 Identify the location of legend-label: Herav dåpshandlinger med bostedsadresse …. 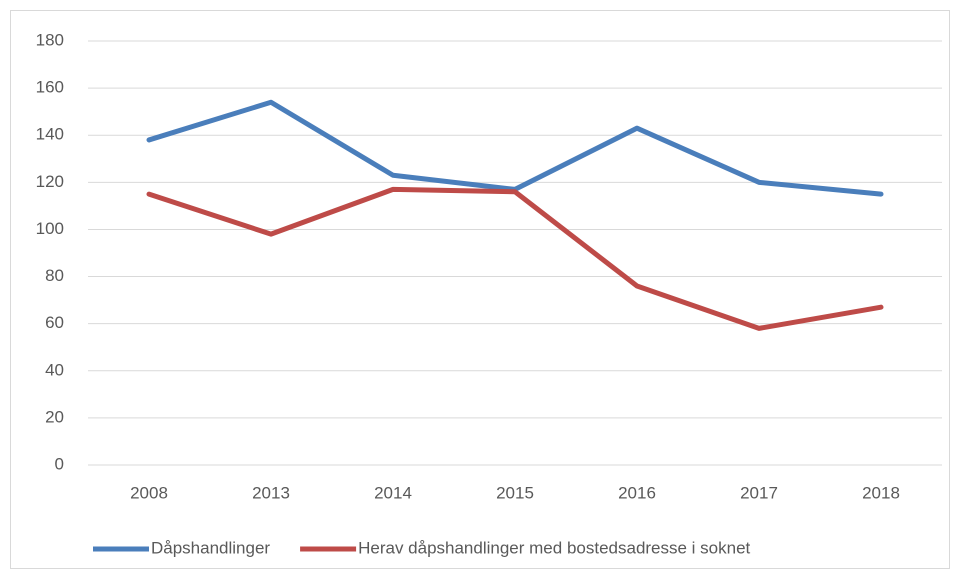
(554, 547).